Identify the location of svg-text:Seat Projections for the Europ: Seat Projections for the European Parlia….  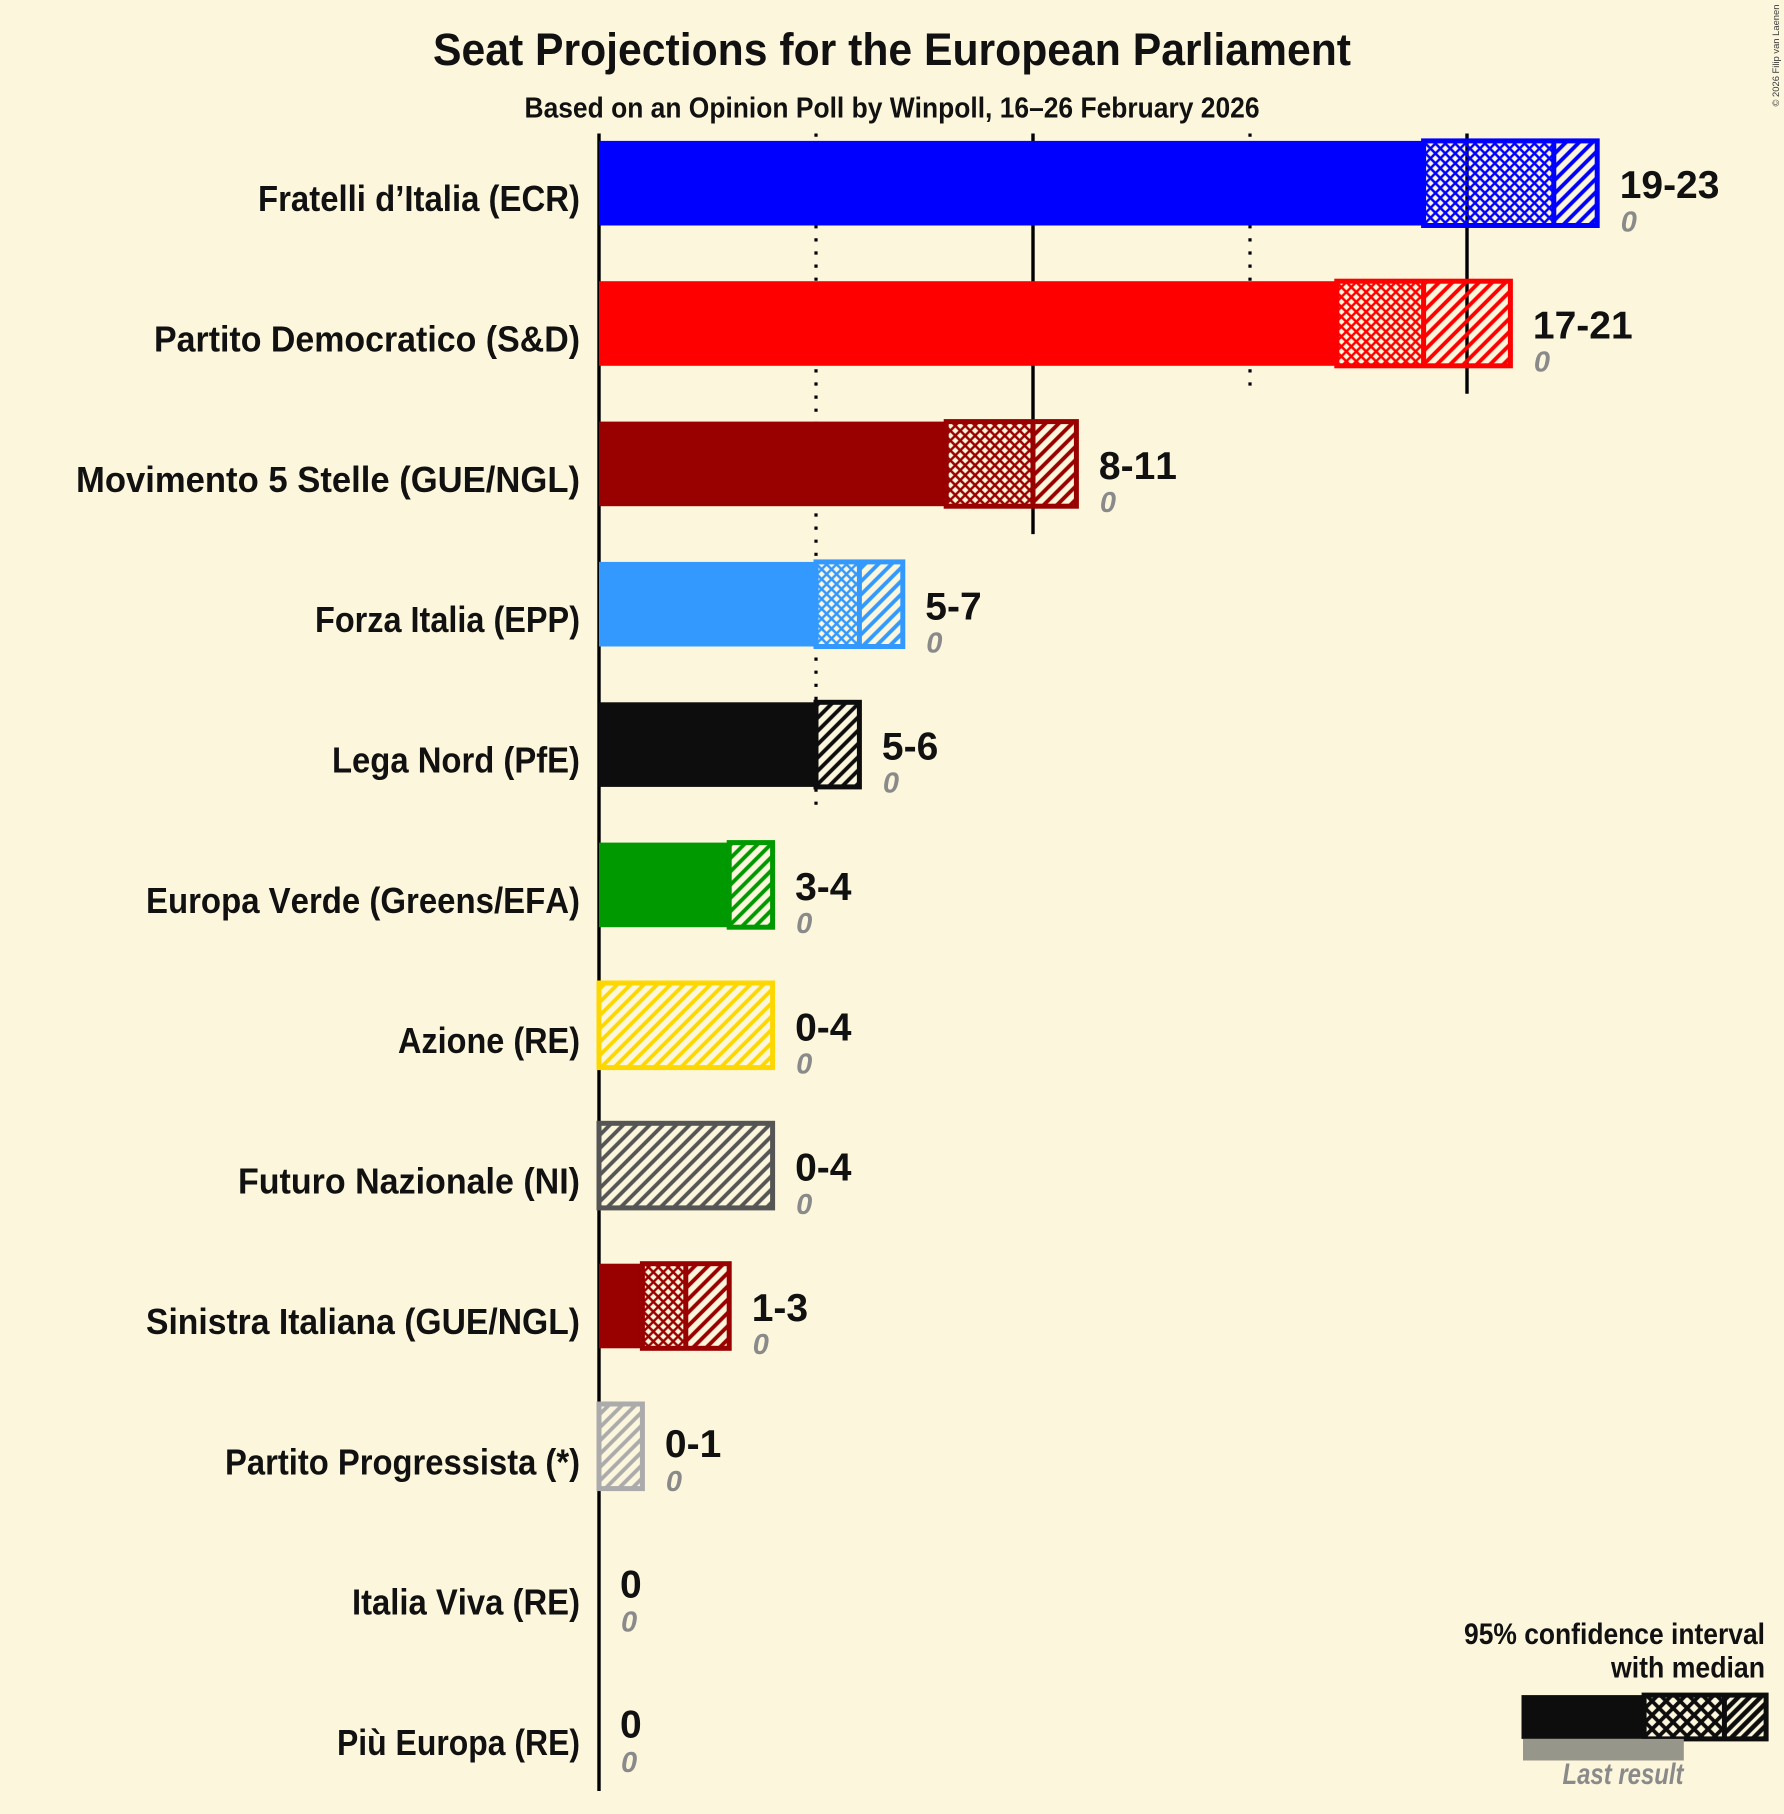
(892, 49).